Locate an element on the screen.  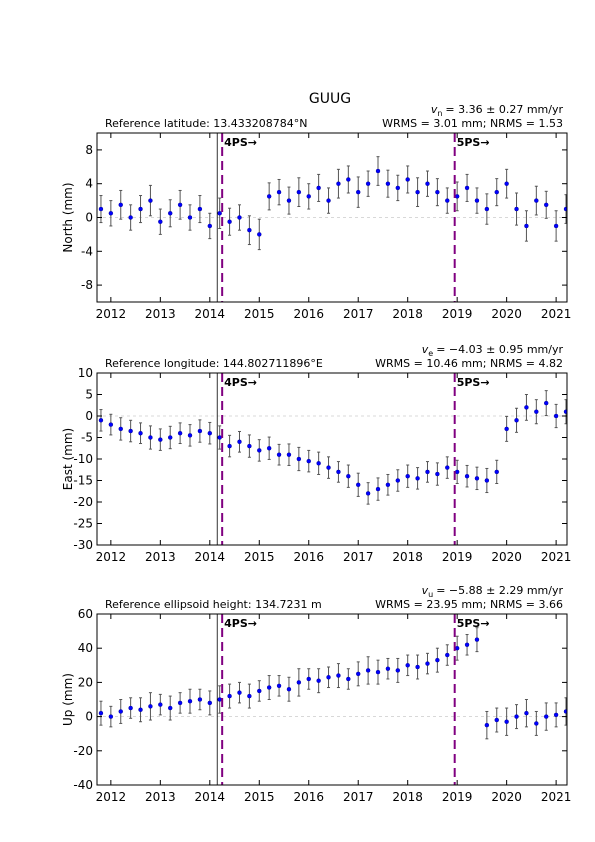
velocity-subscript: n is located at coordinates (439, 113).